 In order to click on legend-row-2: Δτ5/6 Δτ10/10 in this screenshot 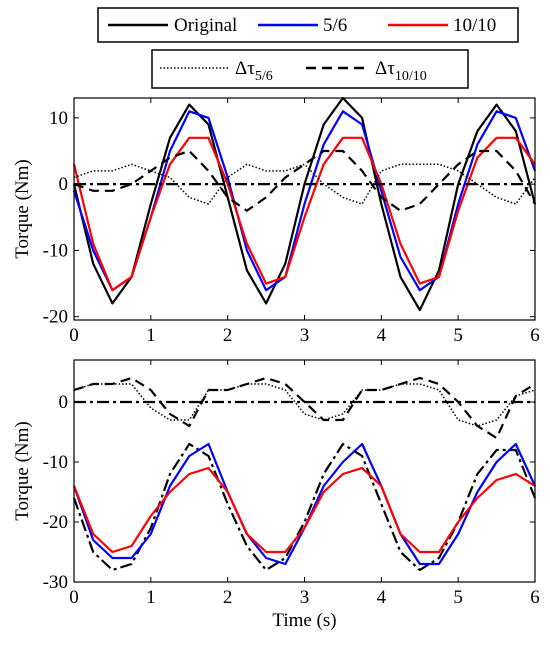, I will do `click(310, 69)`.